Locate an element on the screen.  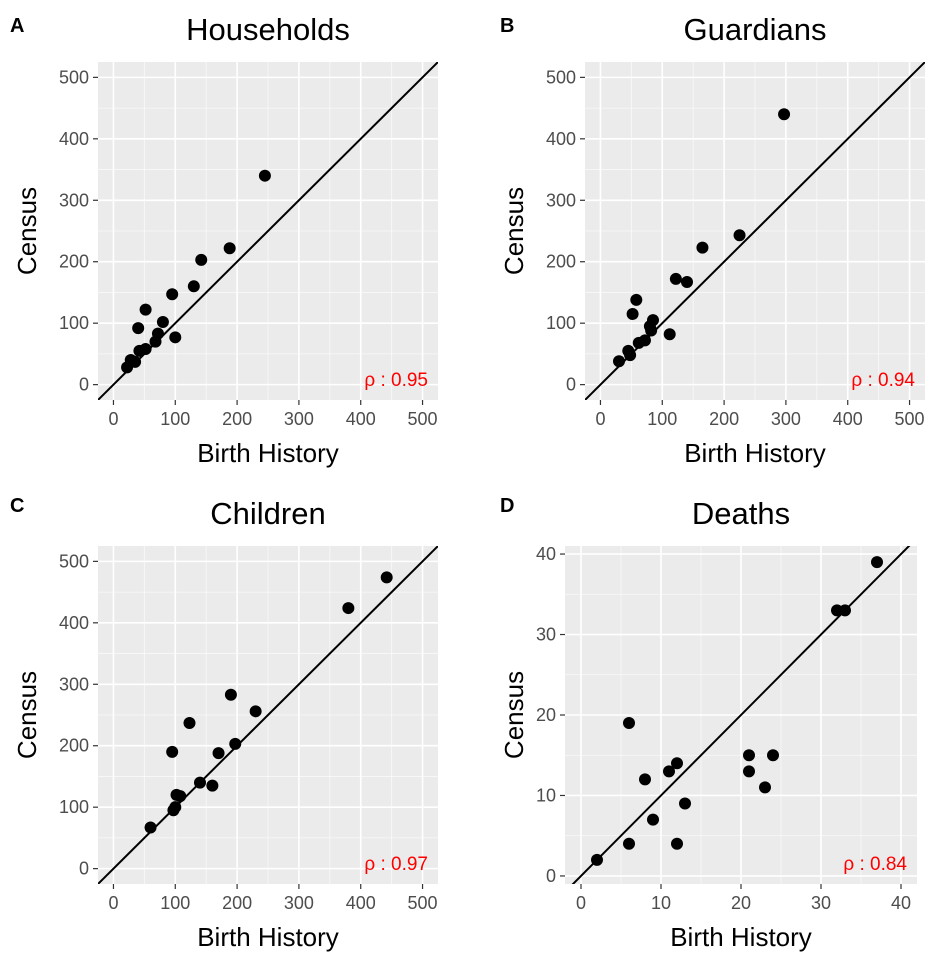
correlation-annotation: ρ : 0.97 is located at coordinates (396, 864).